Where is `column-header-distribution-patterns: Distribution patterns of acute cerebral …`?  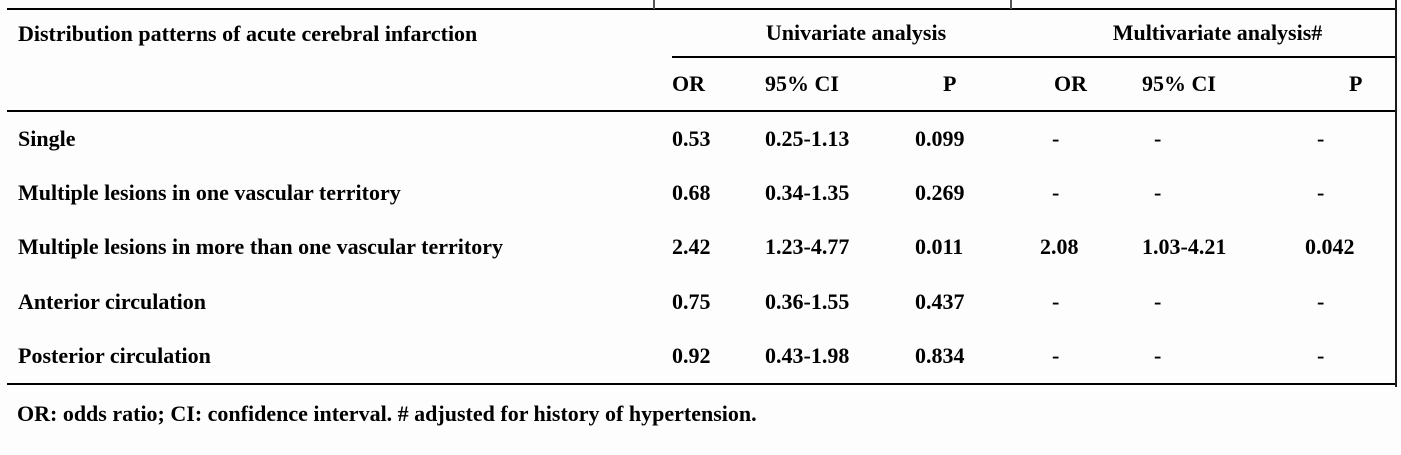
column-header-distribution-patterns: Distribution patterns of acute cerebral … is located at coordinates (248, 33).